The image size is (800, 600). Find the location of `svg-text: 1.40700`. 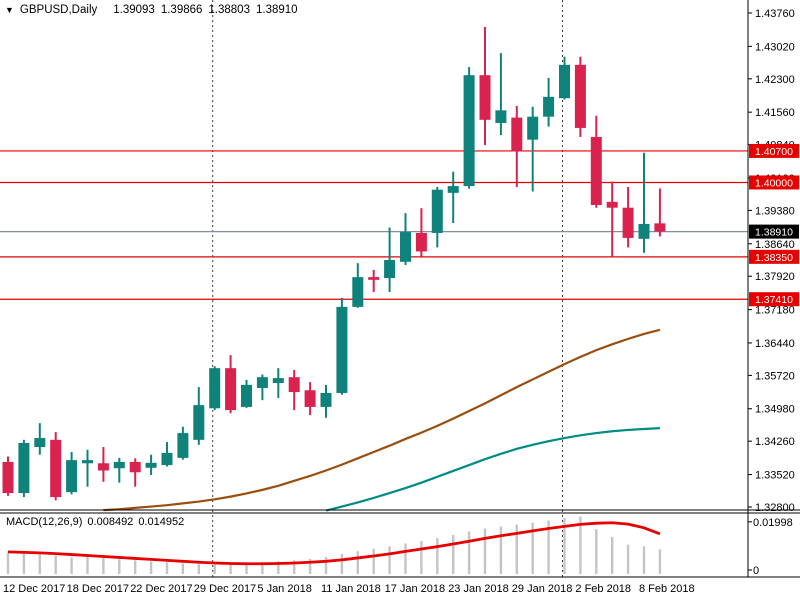

svg-text: 1.40700 is located at coordinates (774, 152).